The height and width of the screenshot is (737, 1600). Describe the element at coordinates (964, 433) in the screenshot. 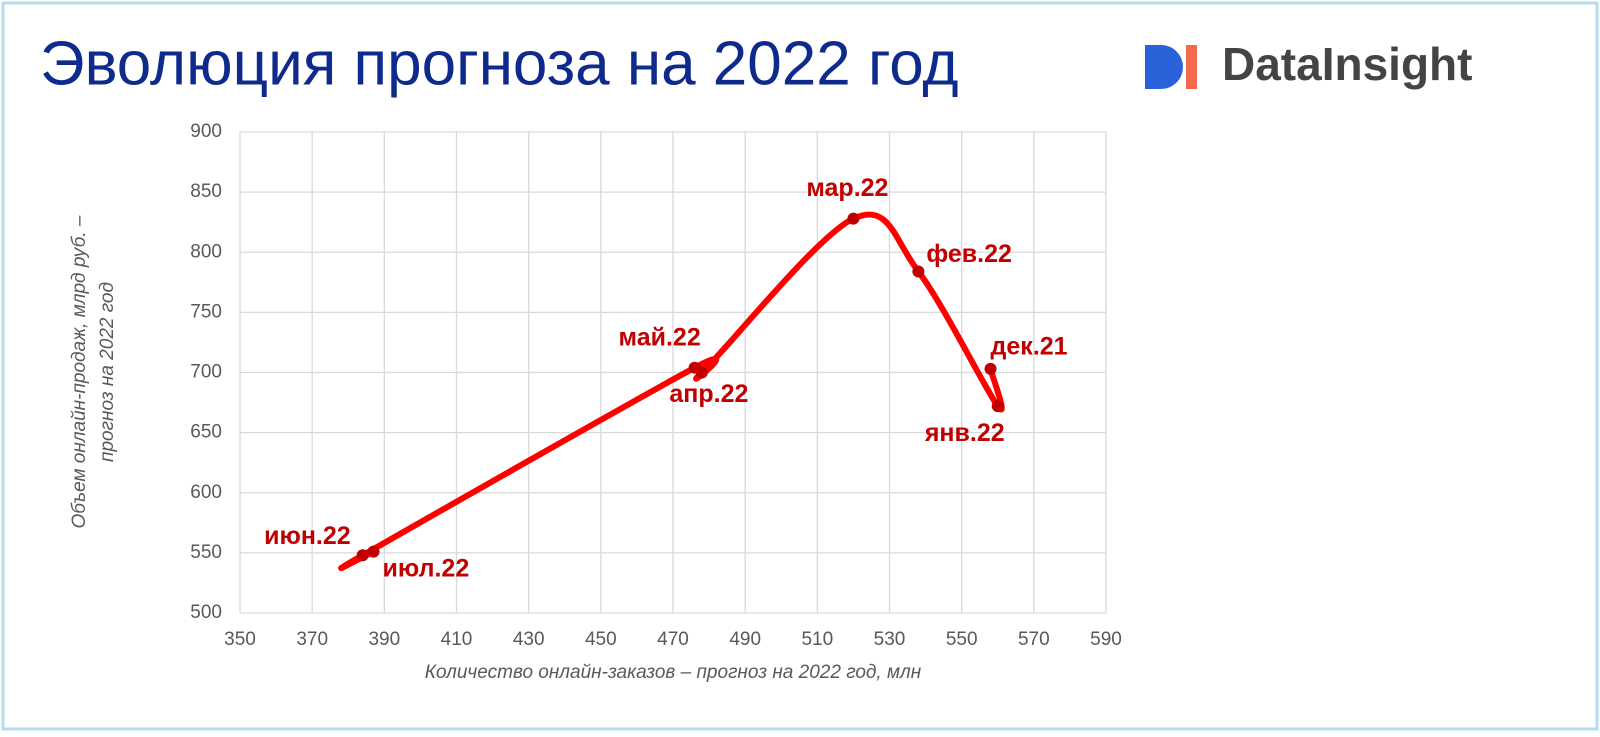

I see `data-label: янв.22` at that location.